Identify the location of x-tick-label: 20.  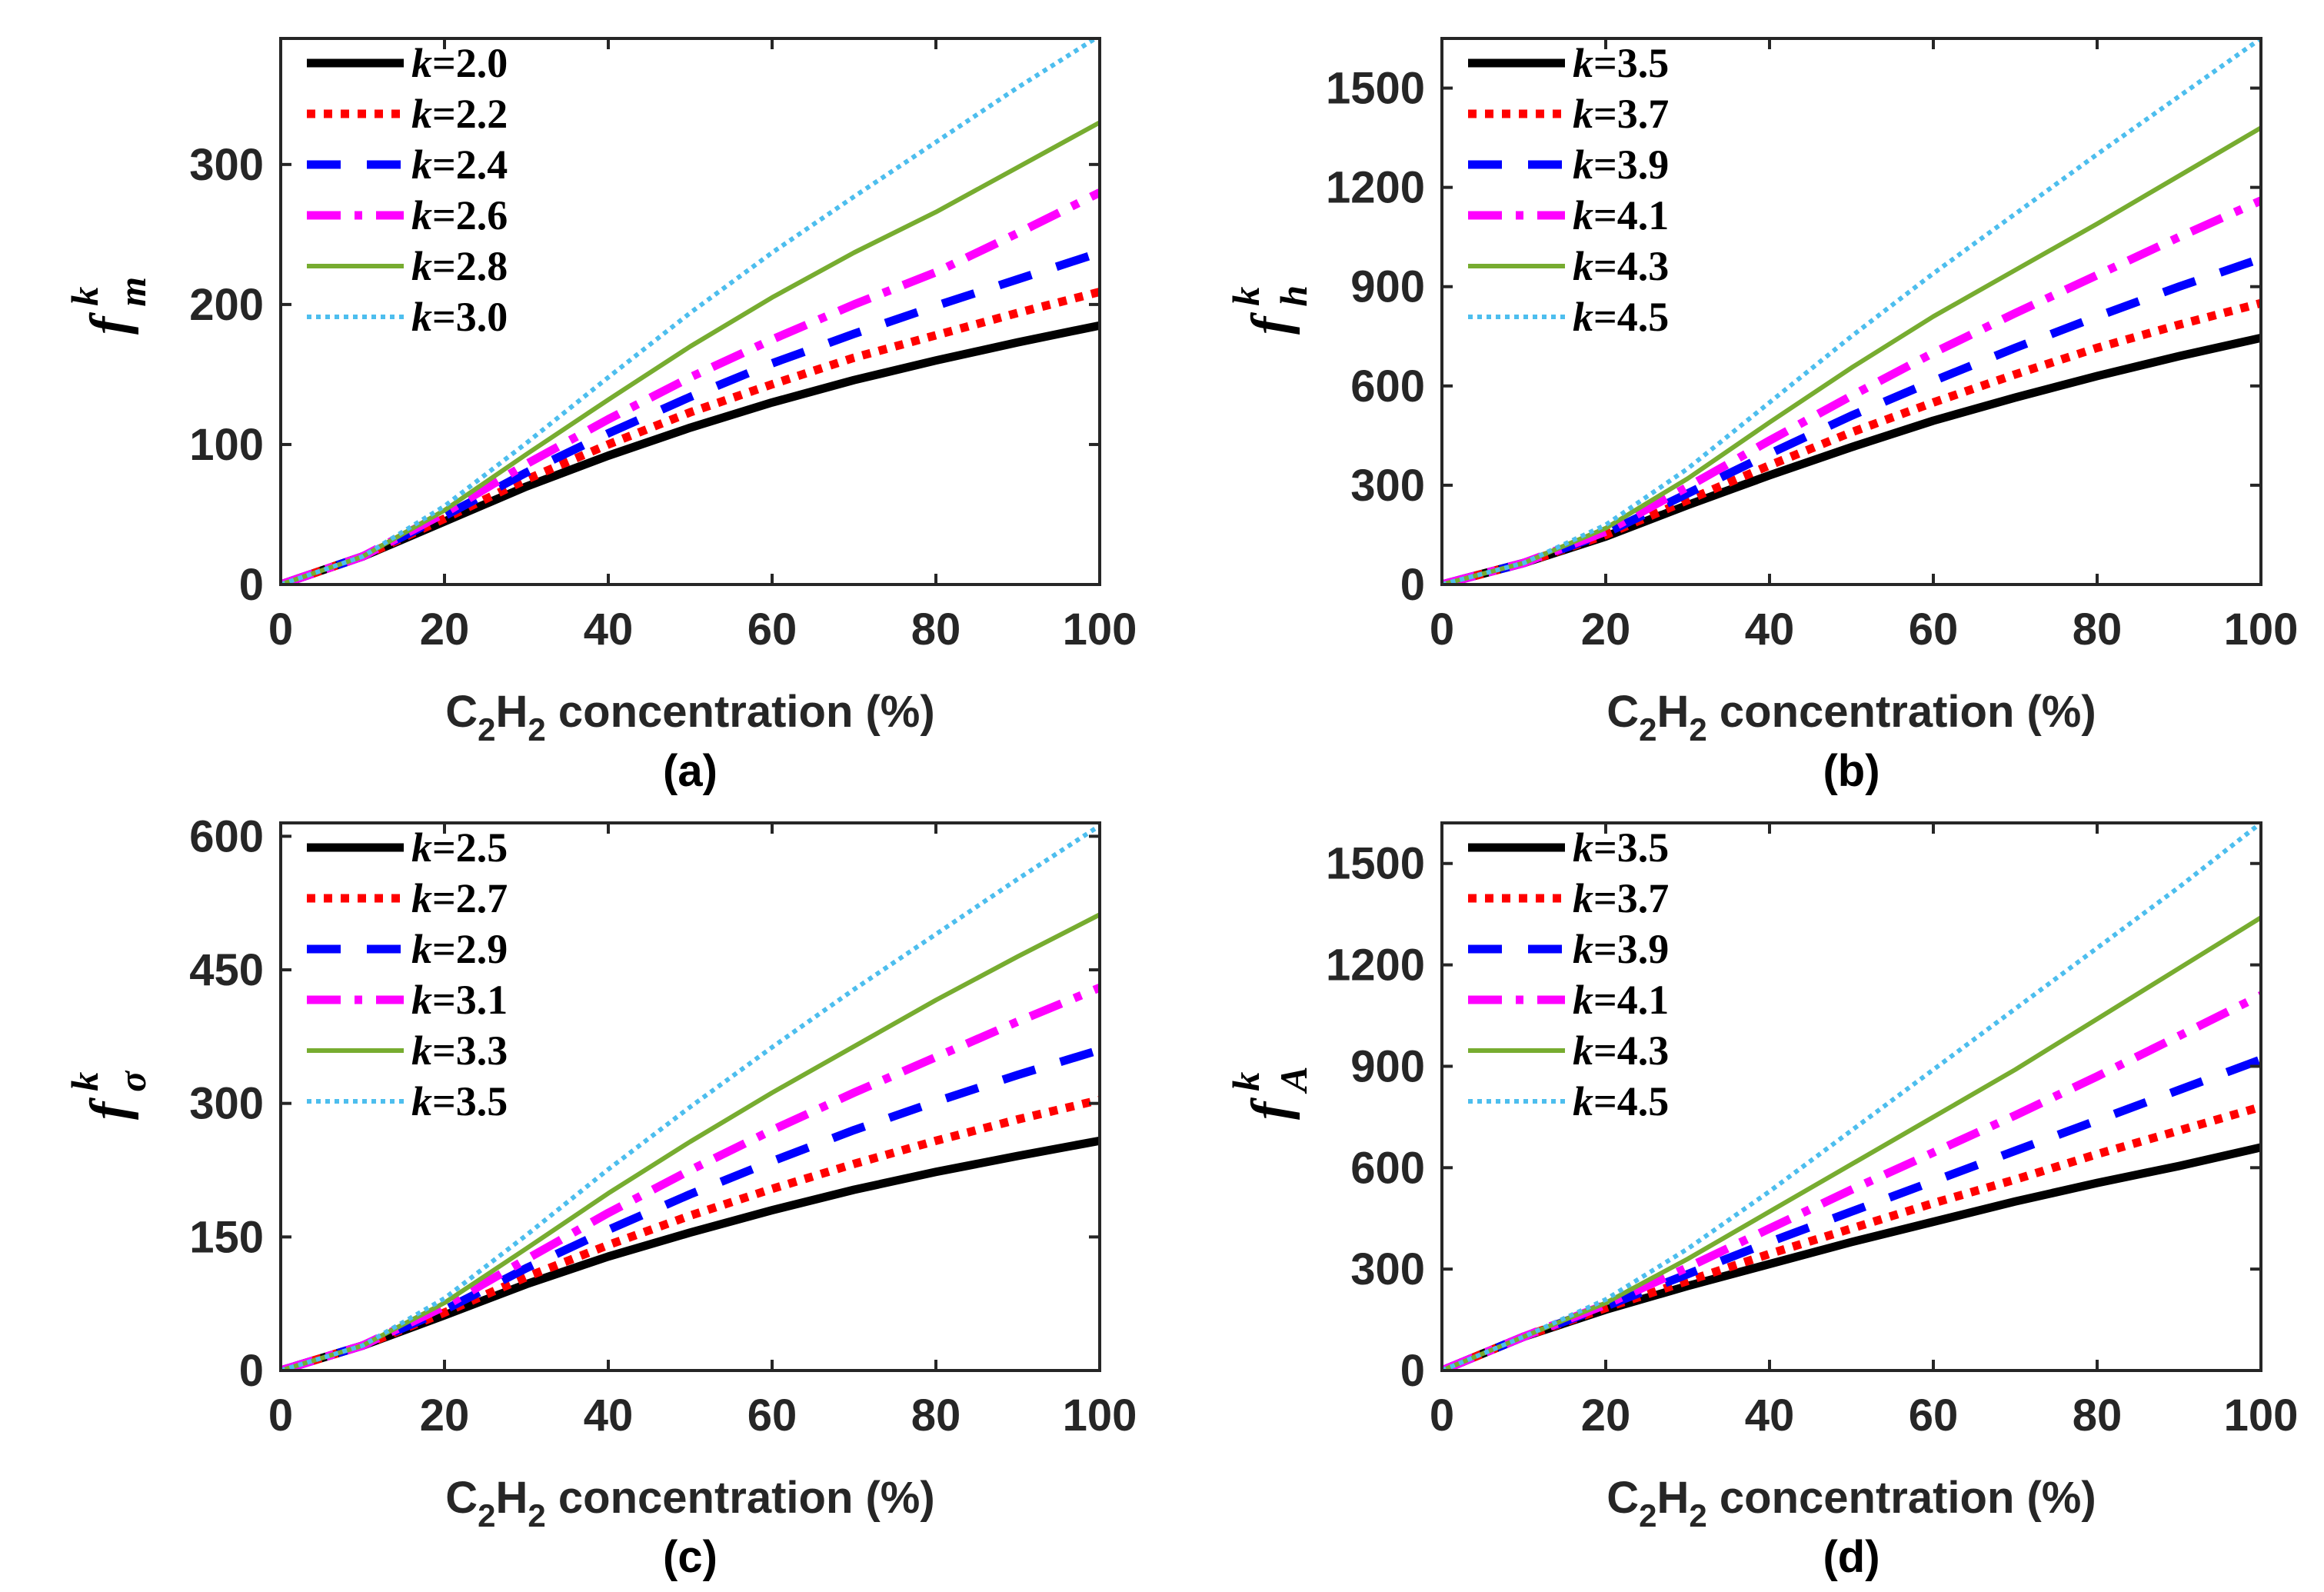
(445, 1415).